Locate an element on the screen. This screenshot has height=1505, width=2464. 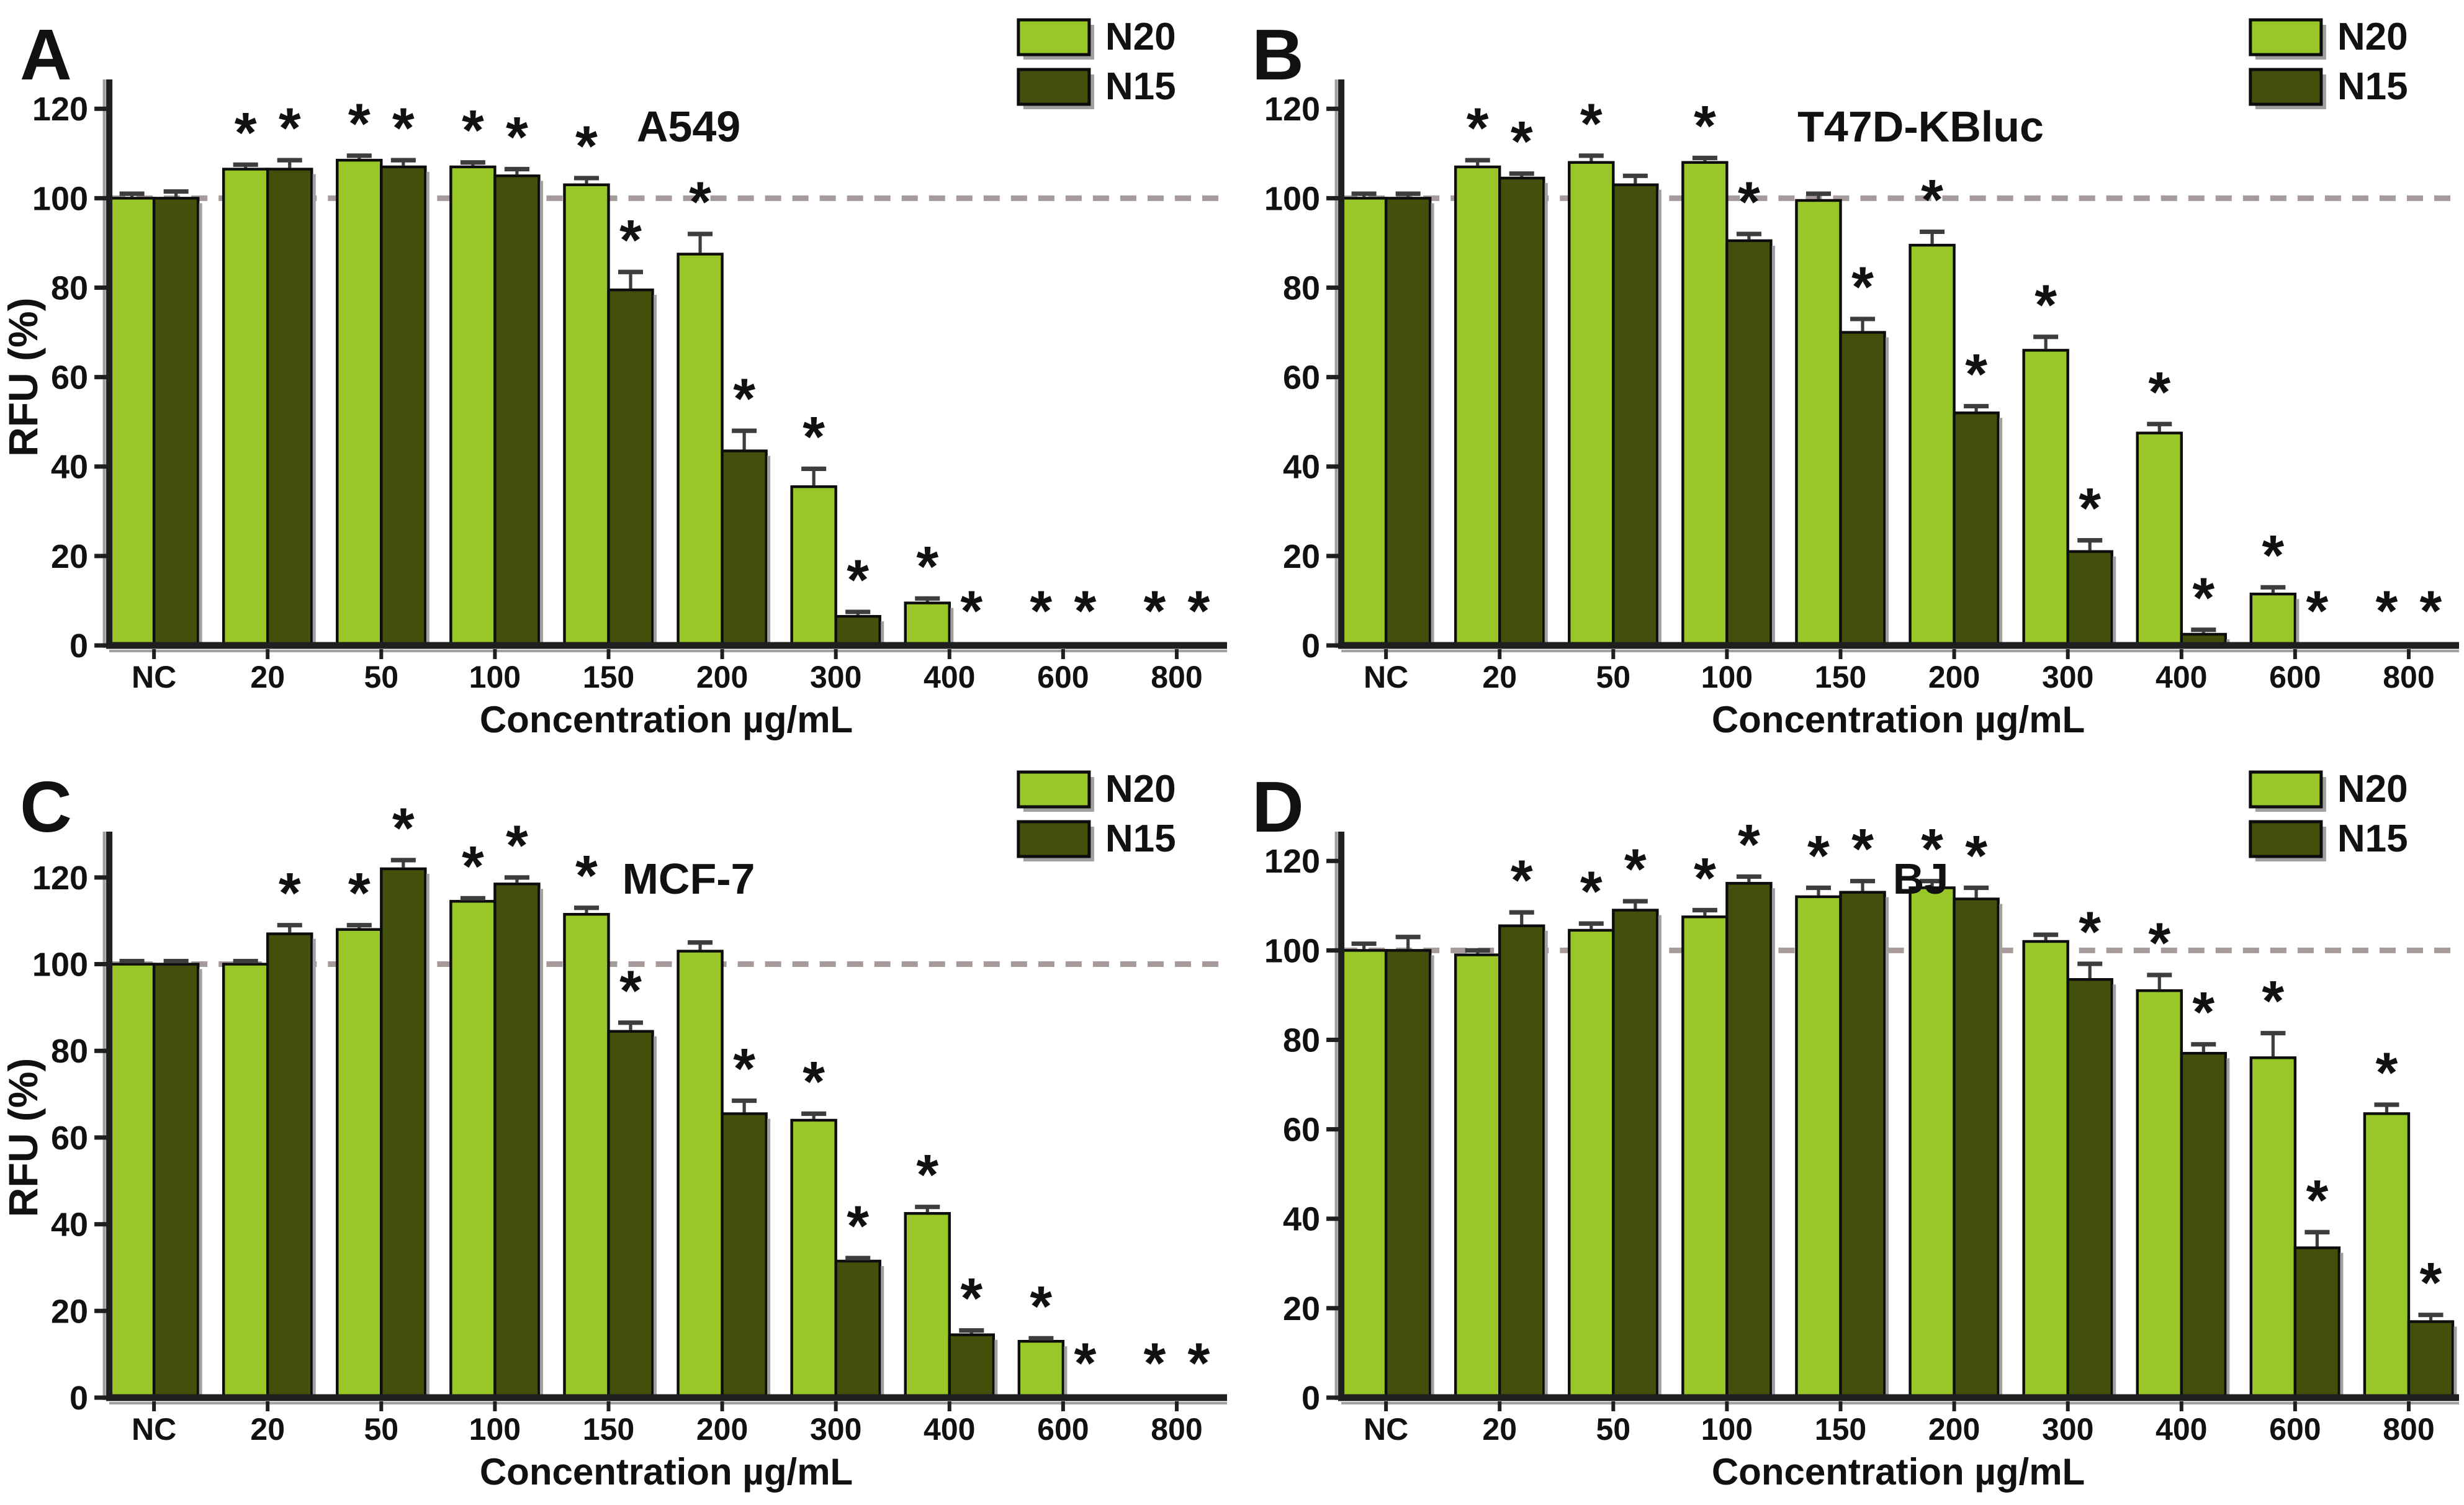
bar-C-N15-NC is located at coordinates (176, 1181).